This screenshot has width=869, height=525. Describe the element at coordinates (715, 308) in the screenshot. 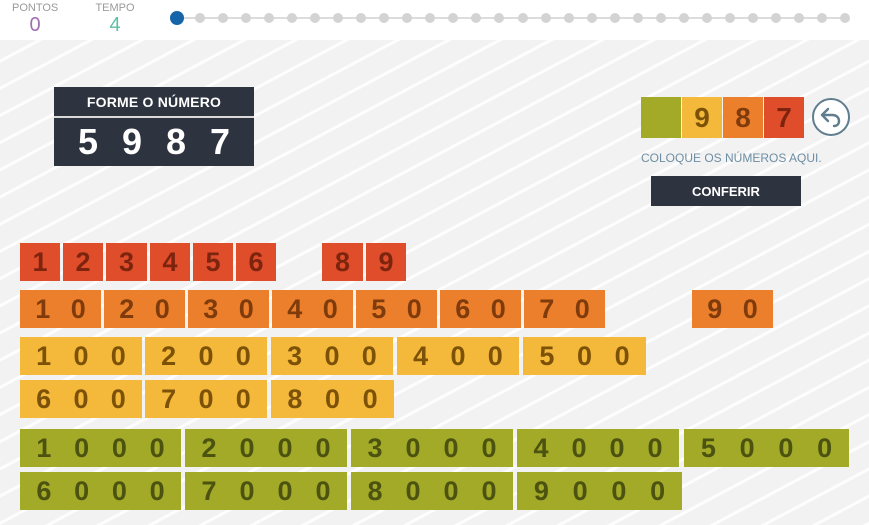

I see `tile-digit: 9` at that location.